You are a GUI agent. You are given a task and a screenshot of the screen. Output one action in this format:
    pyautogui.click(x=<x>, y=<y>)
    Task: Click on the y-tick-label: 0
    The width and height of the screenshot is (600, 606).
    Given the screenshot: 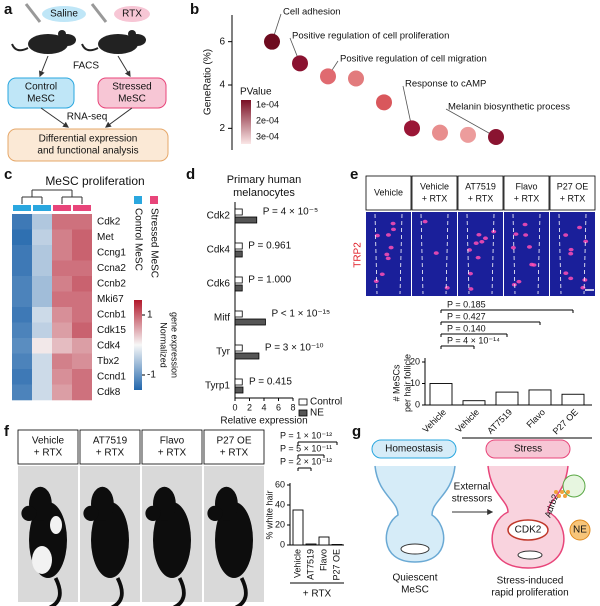 What is the action you would take?
    pyautogui.click(x=282, y=544)
    